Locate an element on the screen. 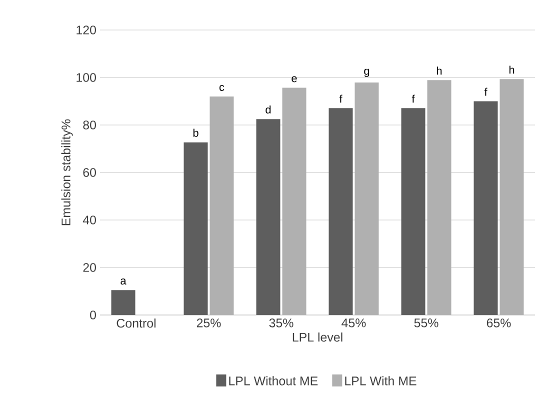 The height and width of the screenshot is (412, 537). x-tick-label: 35% is located at coordinates (281, 323).